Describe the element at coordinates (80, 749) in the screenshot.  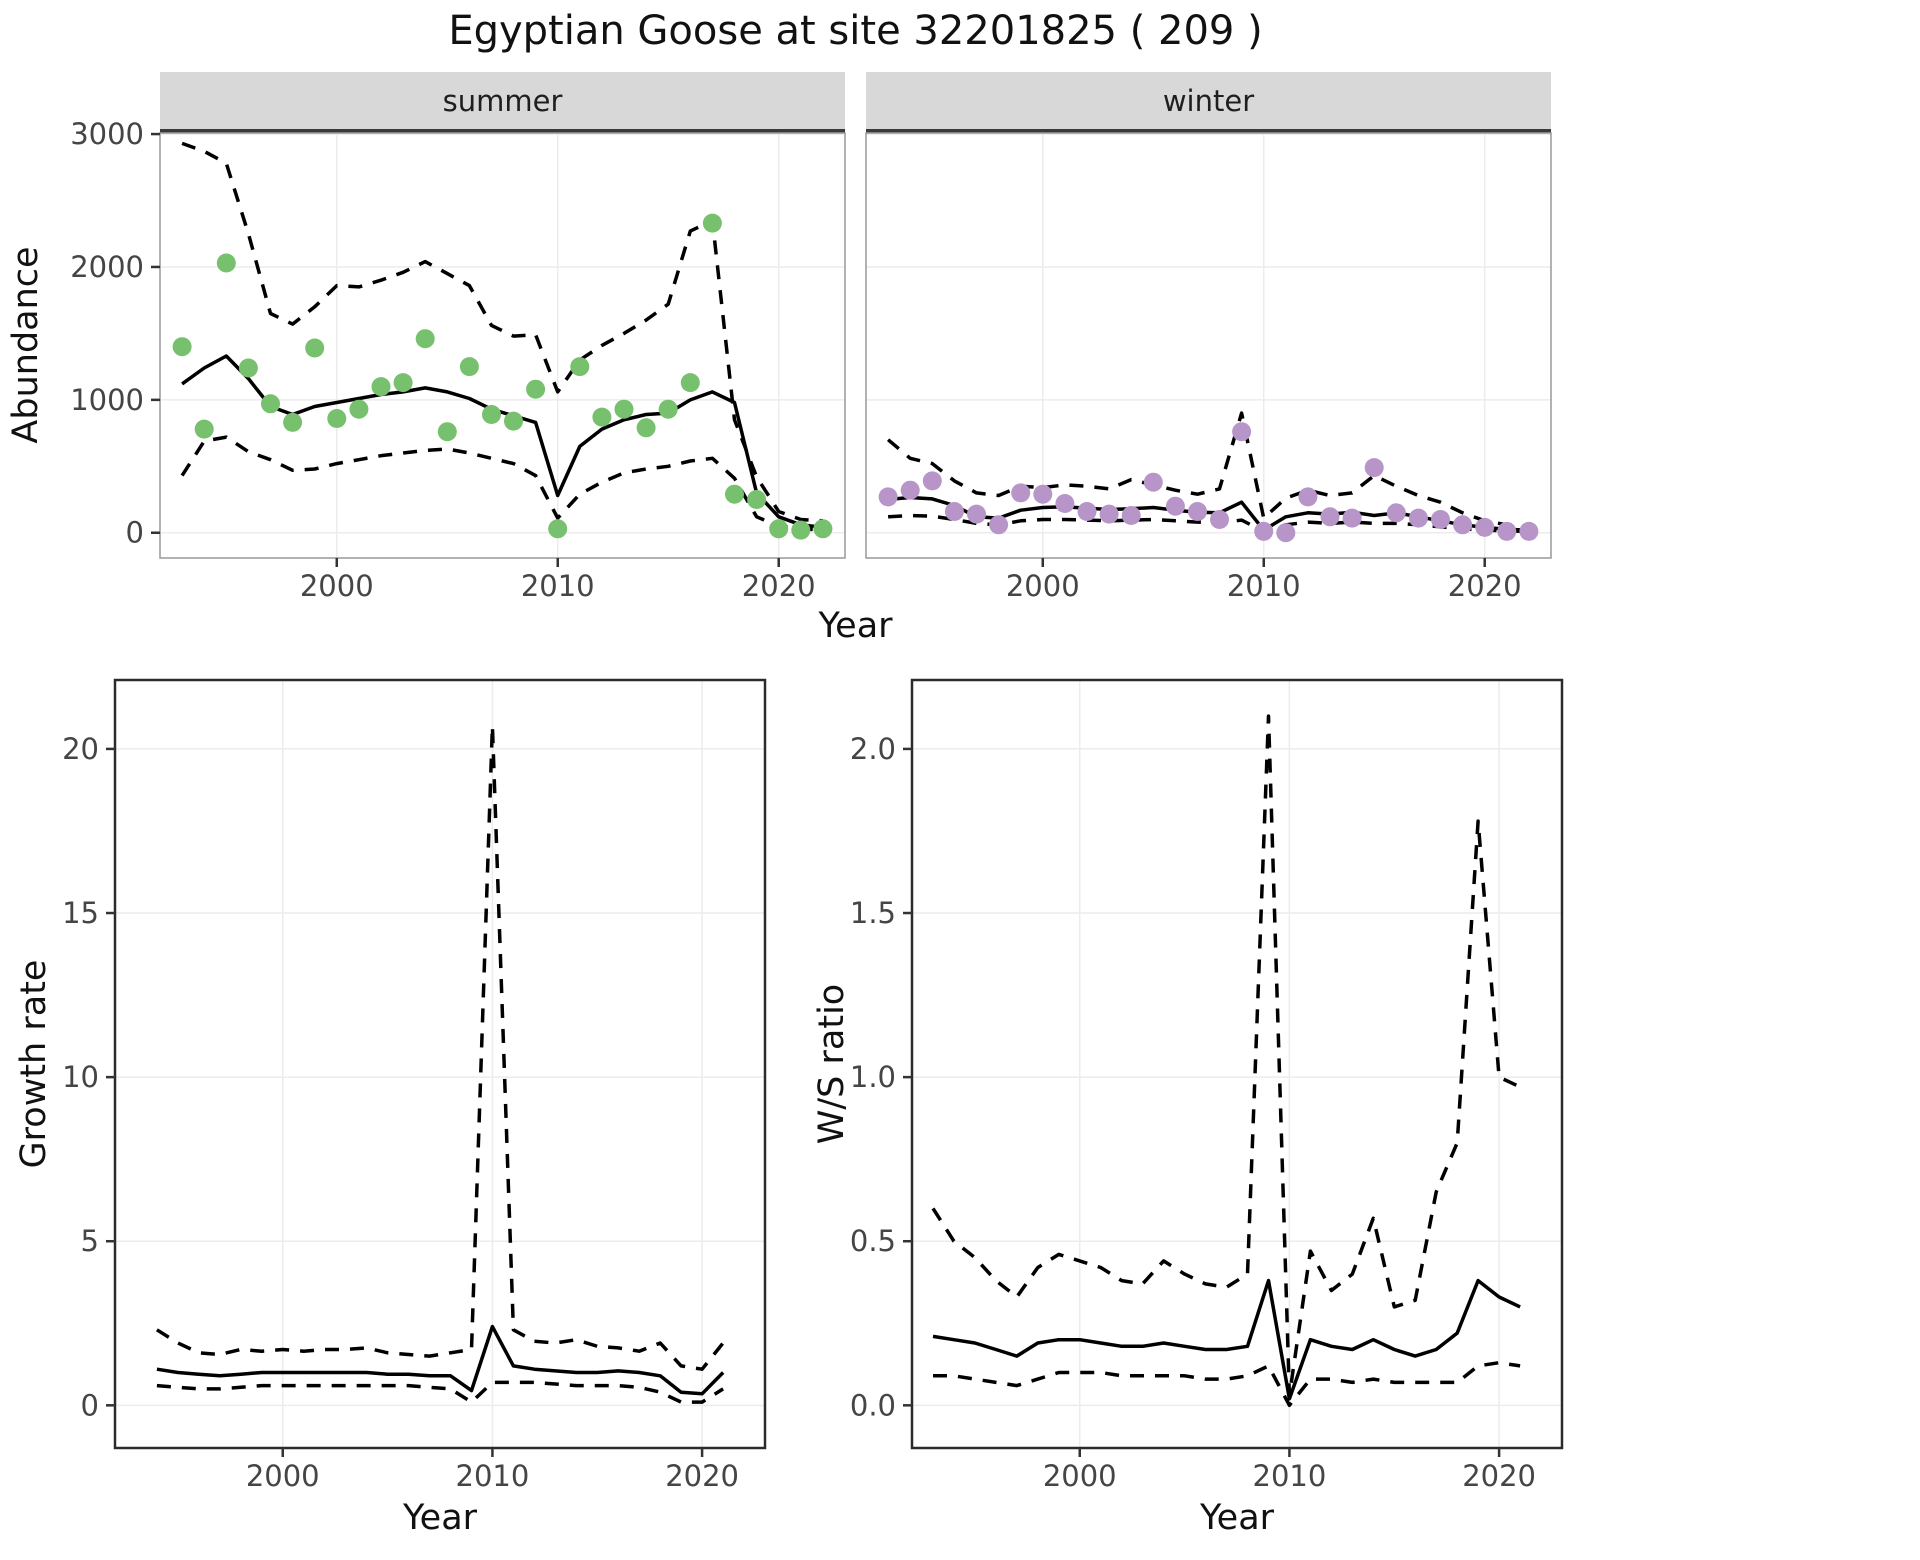
I see `svg-text: 20` at that location.